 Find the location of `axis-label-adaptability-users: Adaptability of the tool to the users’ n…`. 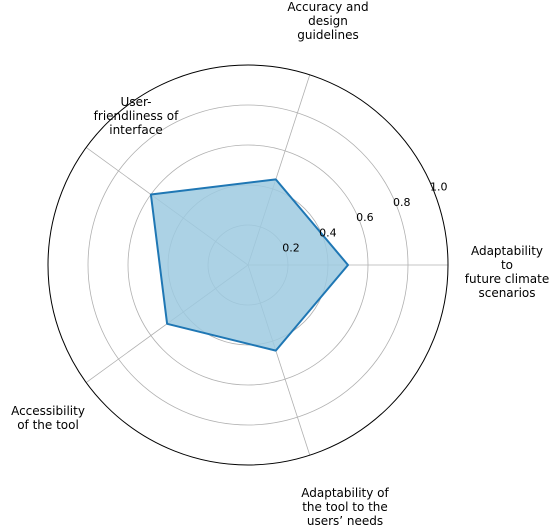

axis-label-adaptability-users: Adaptability of the tool to the users’ n… is located at coordinates (345, 507).